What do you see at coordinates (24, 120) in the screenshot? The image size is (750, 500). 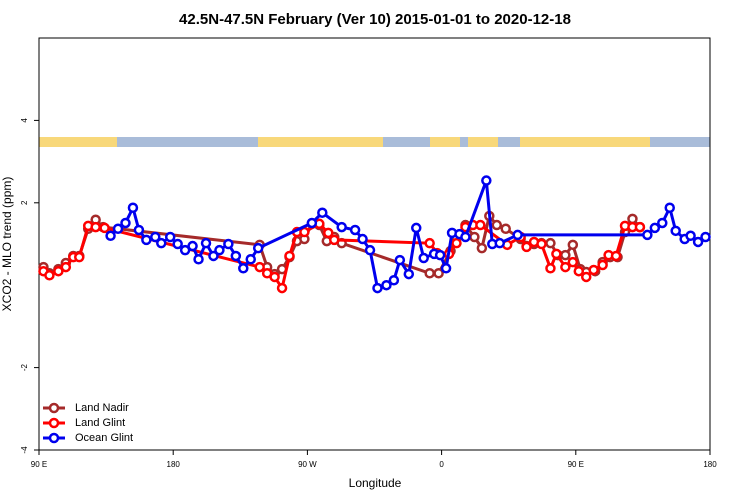 I see `y-tick-label: 4` at bounding box center [24, 120].